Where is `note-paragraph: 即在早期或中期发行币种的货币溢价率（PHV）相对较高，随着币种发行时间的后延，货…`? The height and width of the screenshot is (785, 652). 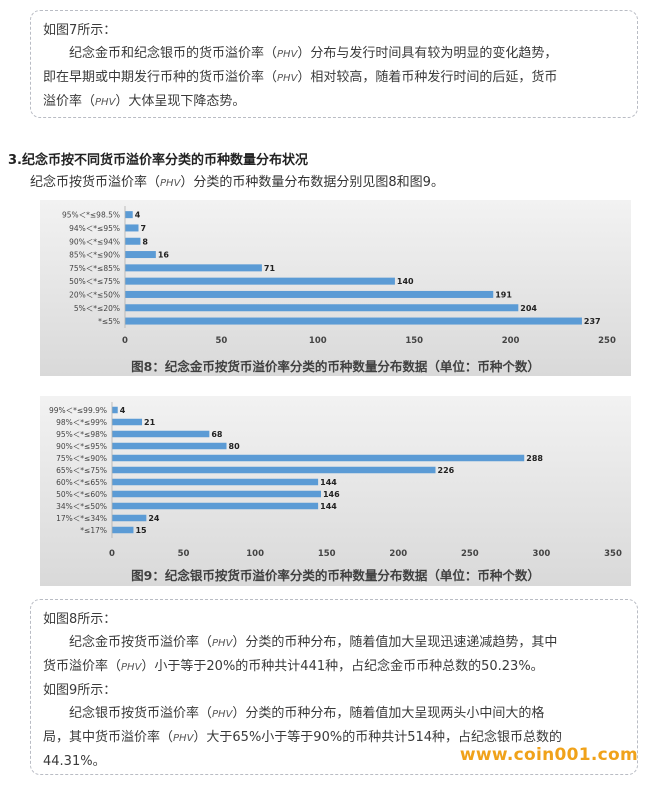 note-paragraph: 即在早期或中期发行币种的货币溢价率（PHV）相对较高，随着币种发行时间的后延，货… is located at coordinates (334, 78).